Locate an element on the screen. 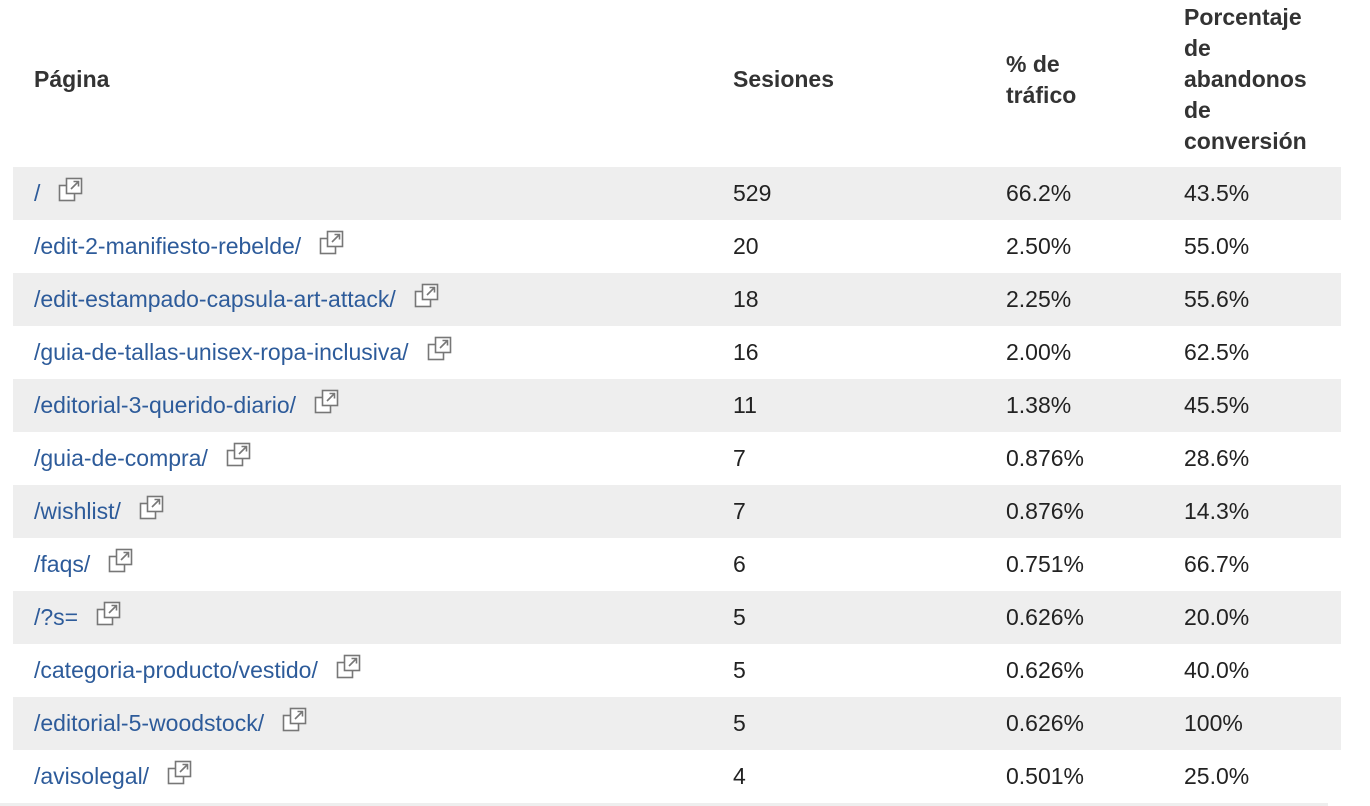 The height and width of the screenshot is (806, 1370). page-link: / is located at coordinates (37, 193).